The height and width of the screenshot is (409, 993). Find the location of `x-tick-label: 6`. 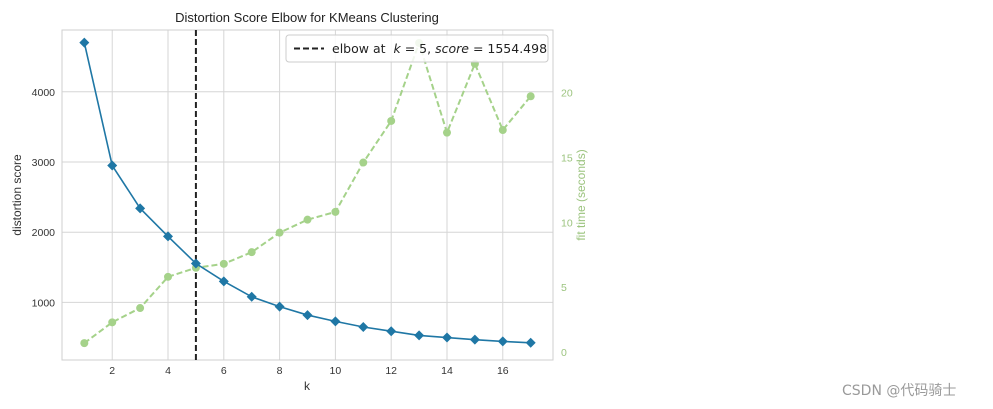

x-tick-label: 6 is located at coordinates (224, 371).